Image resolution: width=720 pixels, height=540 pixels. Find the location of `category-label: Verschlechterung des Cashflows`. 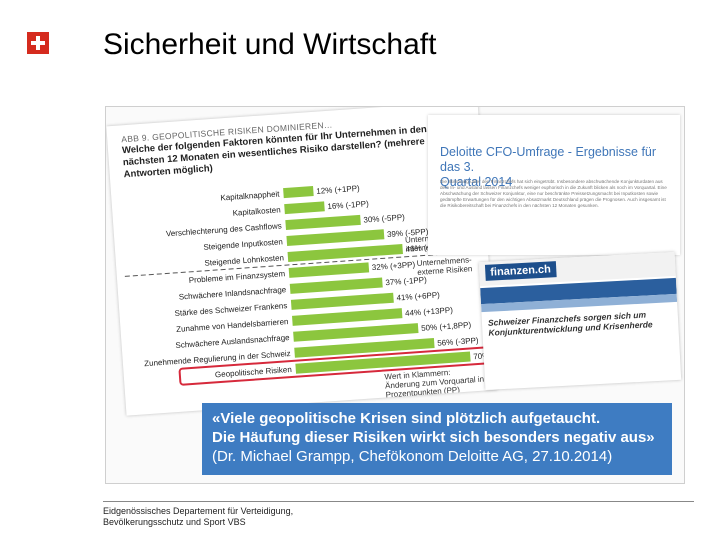

category-label: Verschlechterung des Cashflows is located at coordinates (224, 229).